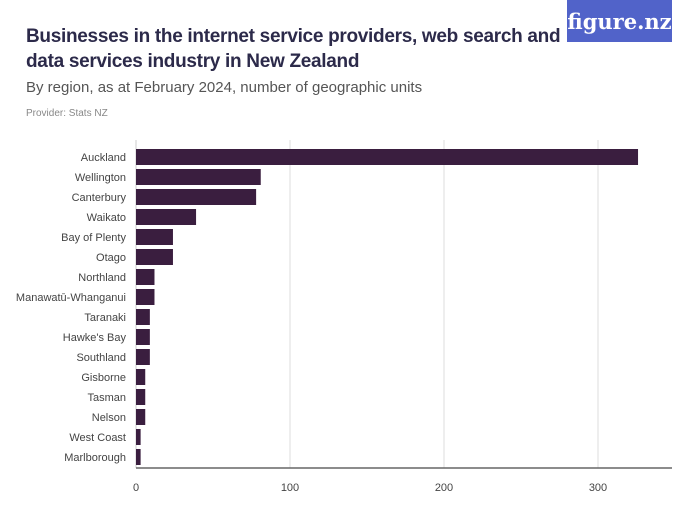 This screenshot has width=700, height=525. What do you see at coordinates (93, 238) in the screenshot?
I see `category-label: Bay of Plenty` at bounding box center [93, 238].